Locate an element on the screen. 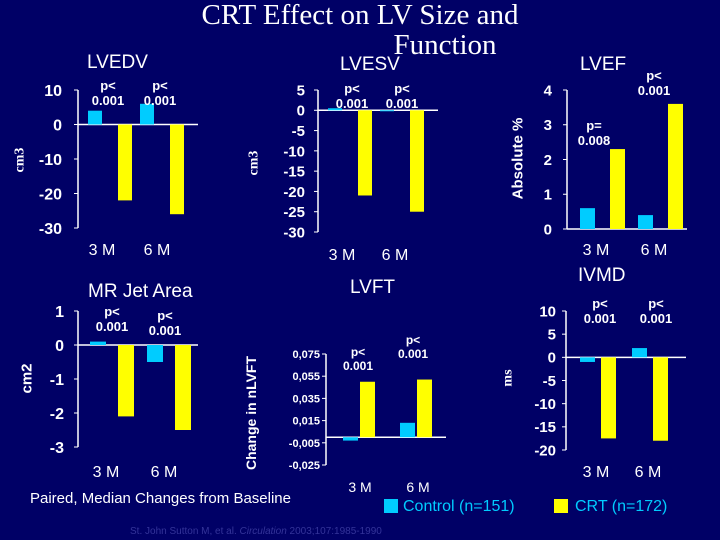 Image resolution: width=720 pixels, height=540 pixels. chart2-pvalue-label: p< is located at coordinates (654, 75).